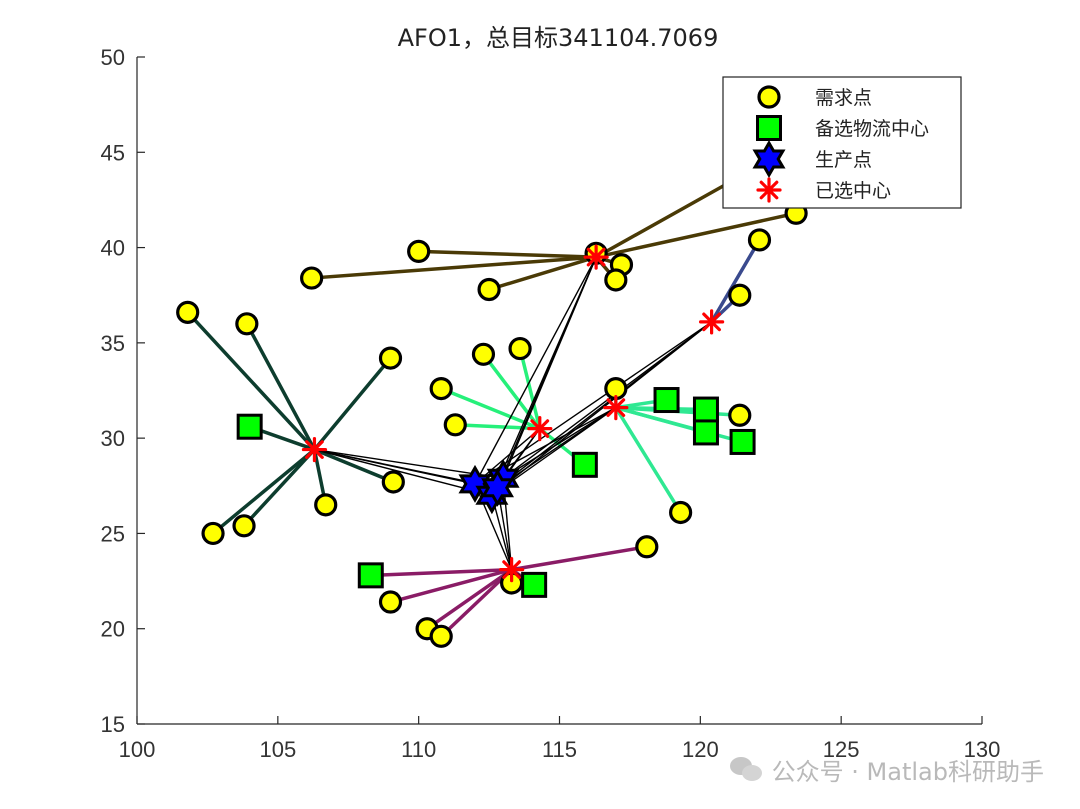 The height and width of the screenshot is (809, 1080). I want to click on y-tick-label: 25, so click(113, 533).